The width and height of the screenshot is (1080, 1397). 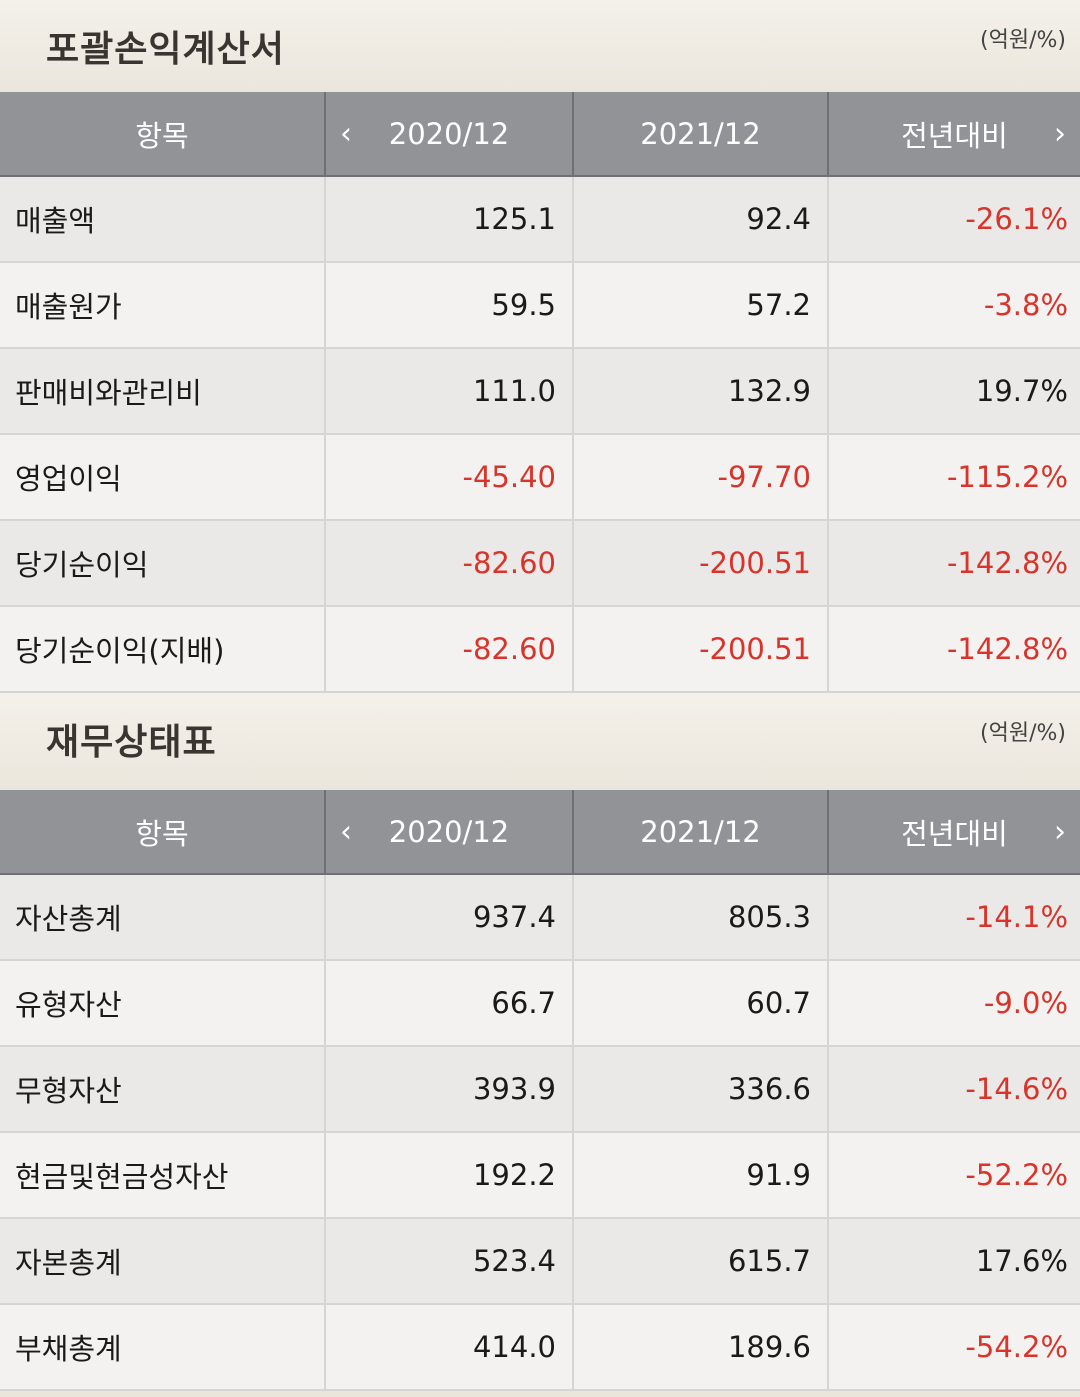 I want to click on row-label: 유형자산, so click(x=162, y=1003).